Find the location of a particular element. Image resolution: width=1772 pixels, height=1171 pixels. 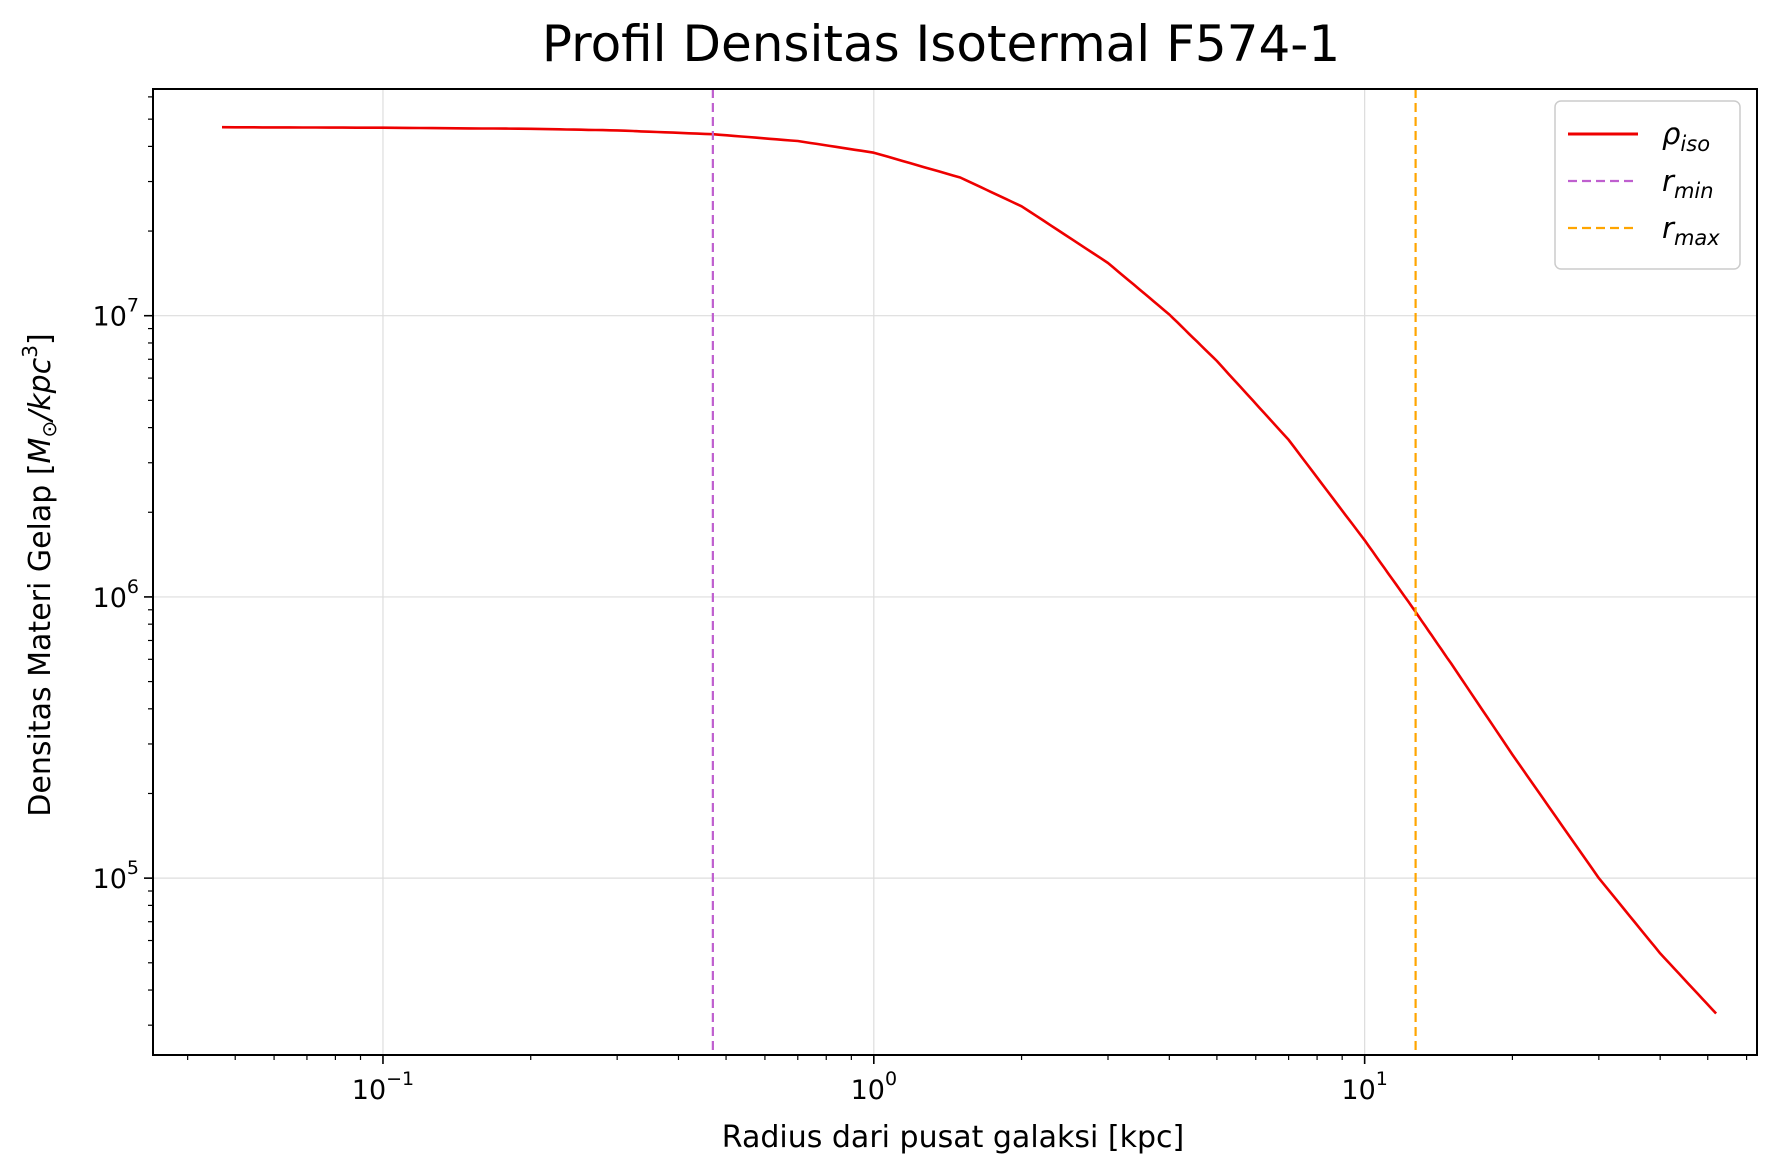

legend-label-symbol: ρ is located at coordinates (1671, 134).